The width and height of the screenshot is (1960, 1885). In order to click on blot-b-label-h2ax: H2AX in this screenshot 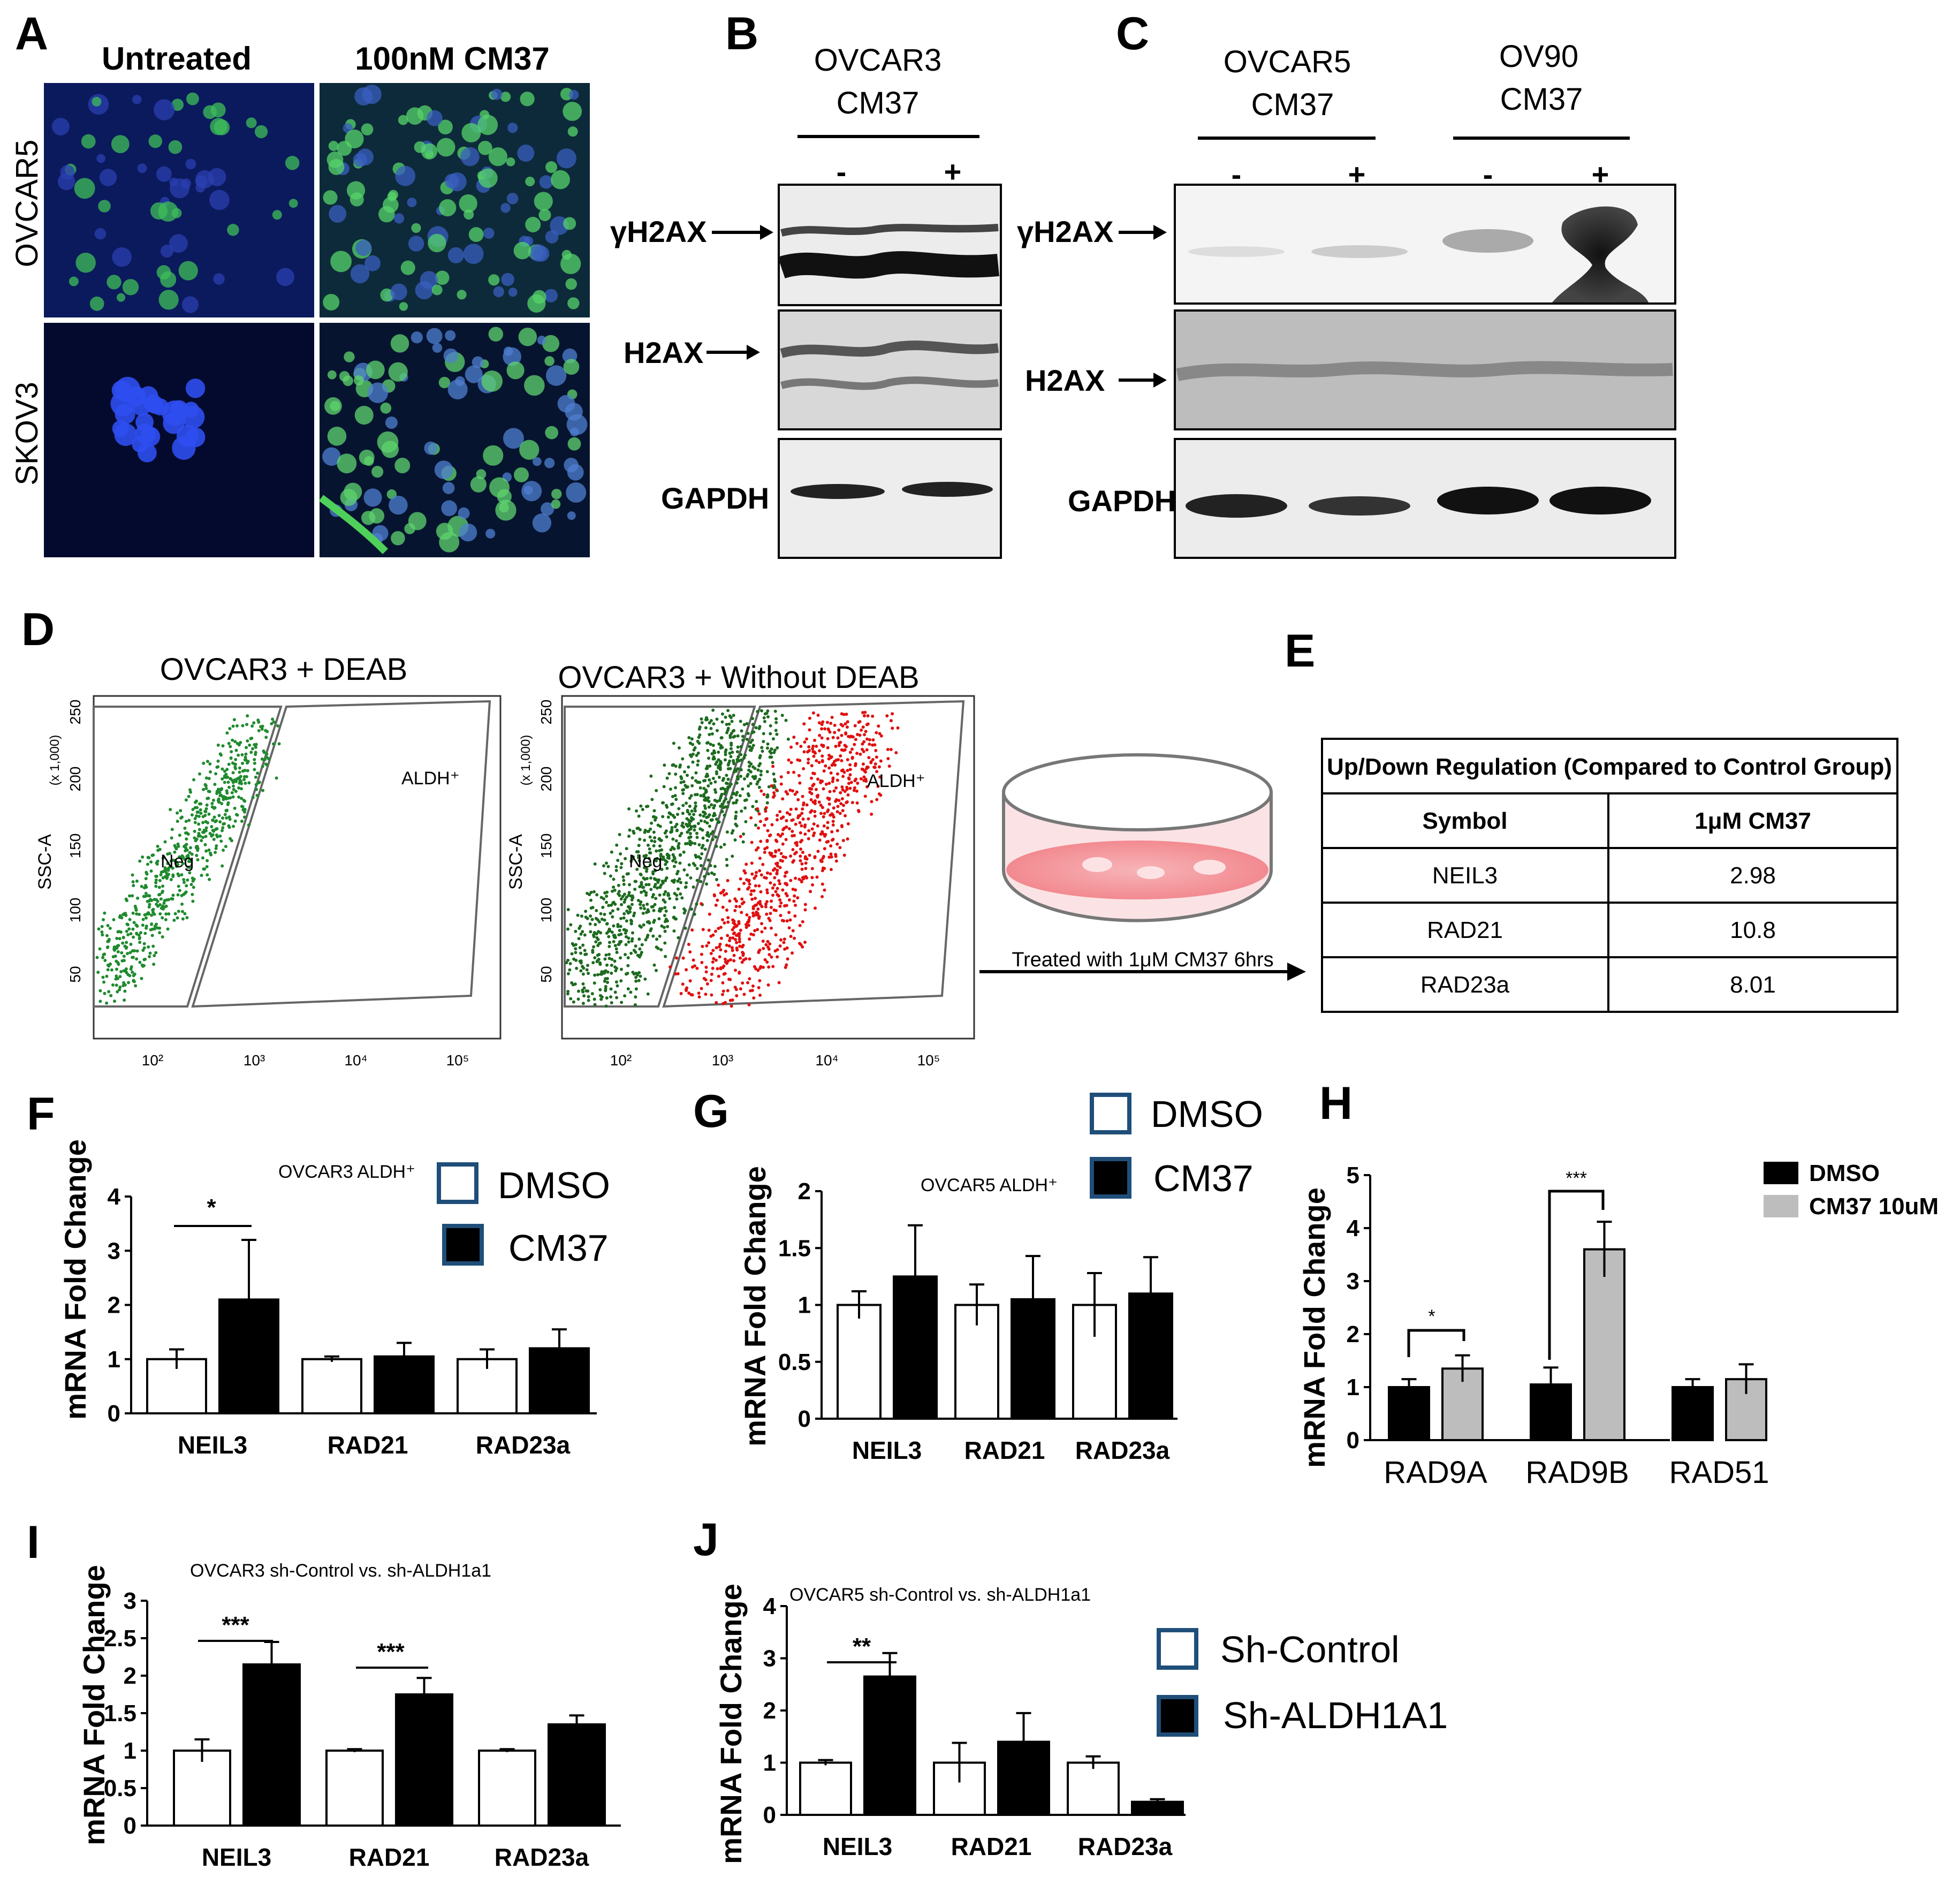, I will do `click(664, 352)`.